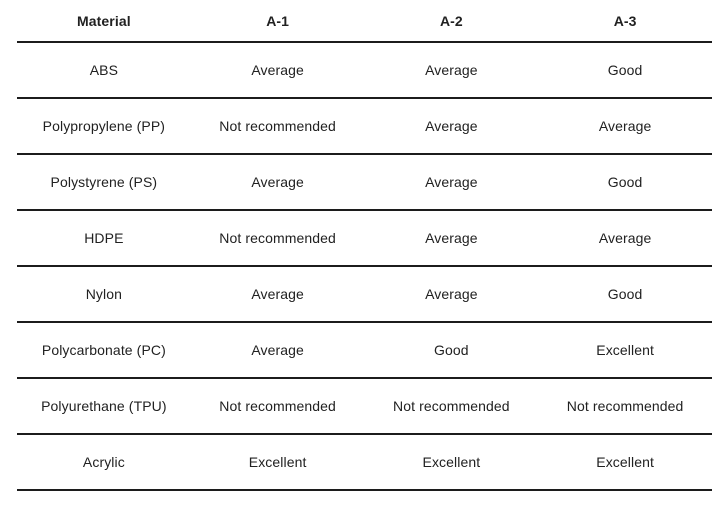 This screenshot has height=505, width=726. I want to click on table-row-nylon: Nylon Average Average Good, so click(364, 294).